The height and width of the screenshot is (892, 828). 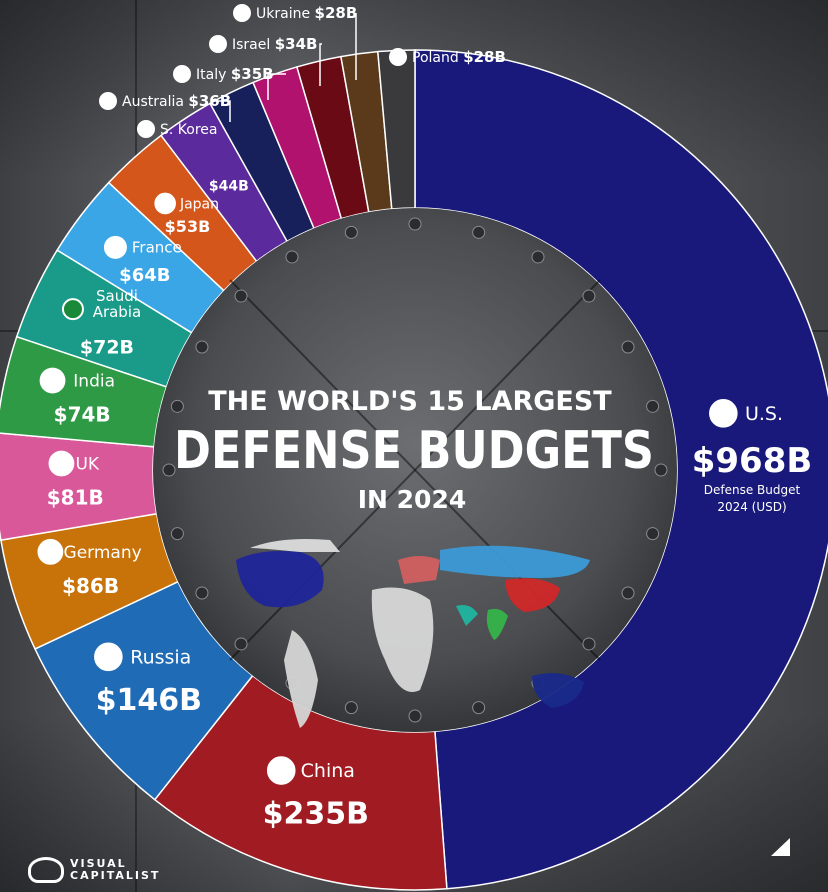 I want to click on callout-label-italy: Italy $35B, so click(x=235, y=74).